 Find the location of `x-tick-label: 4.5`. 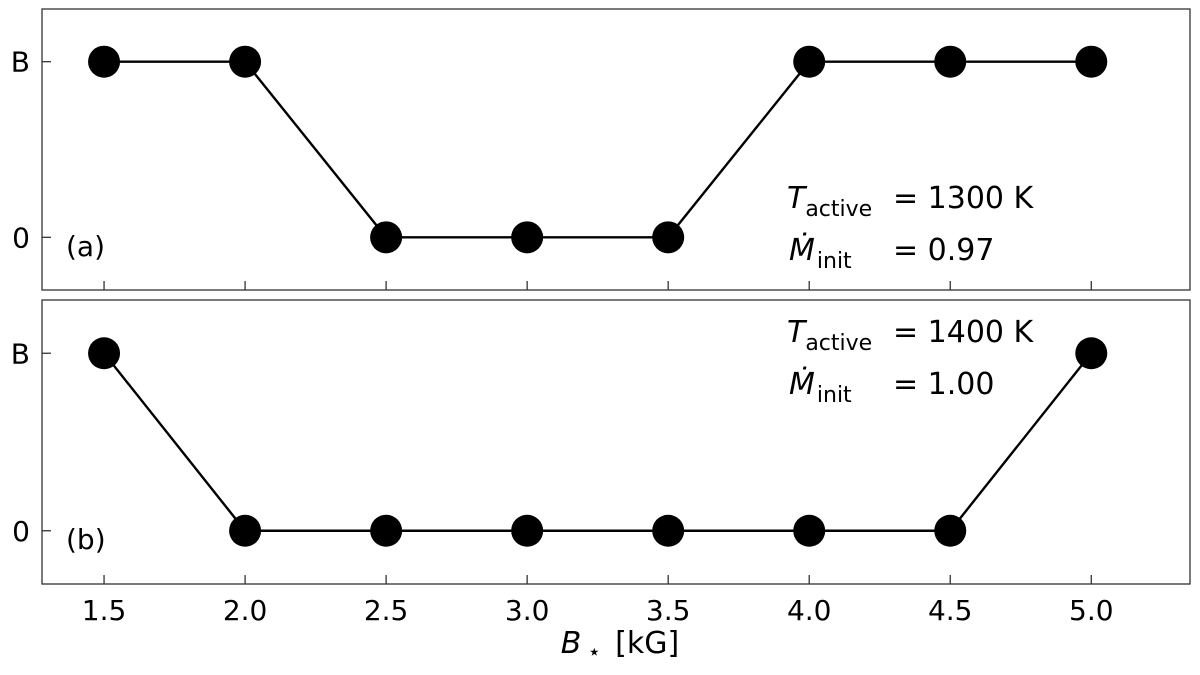

x-tick-label: 4.5 is located at coordinates (950, 610).